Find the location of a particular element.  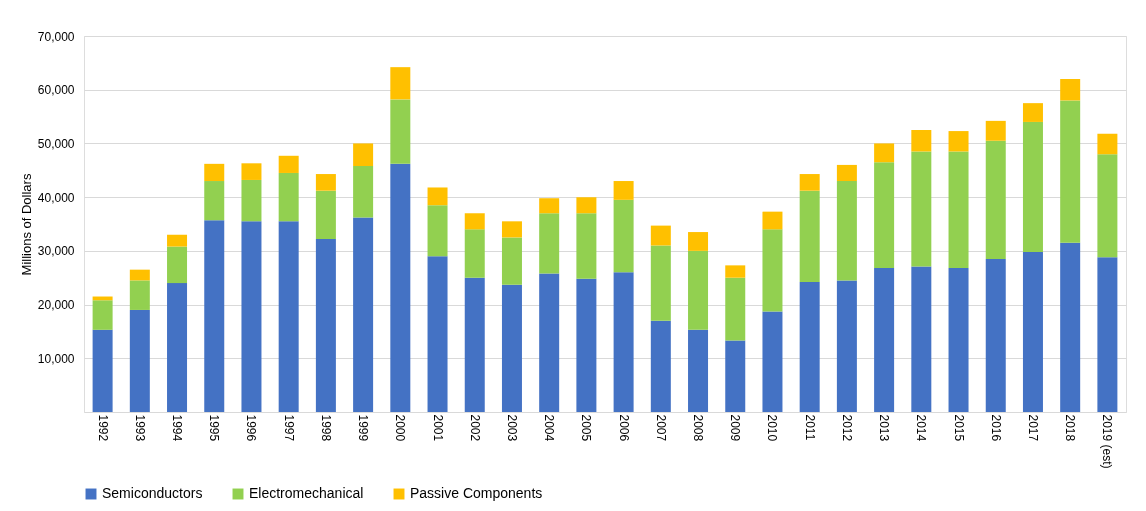

x-tick-label: 2018 is located at coordinates (1070, 428).